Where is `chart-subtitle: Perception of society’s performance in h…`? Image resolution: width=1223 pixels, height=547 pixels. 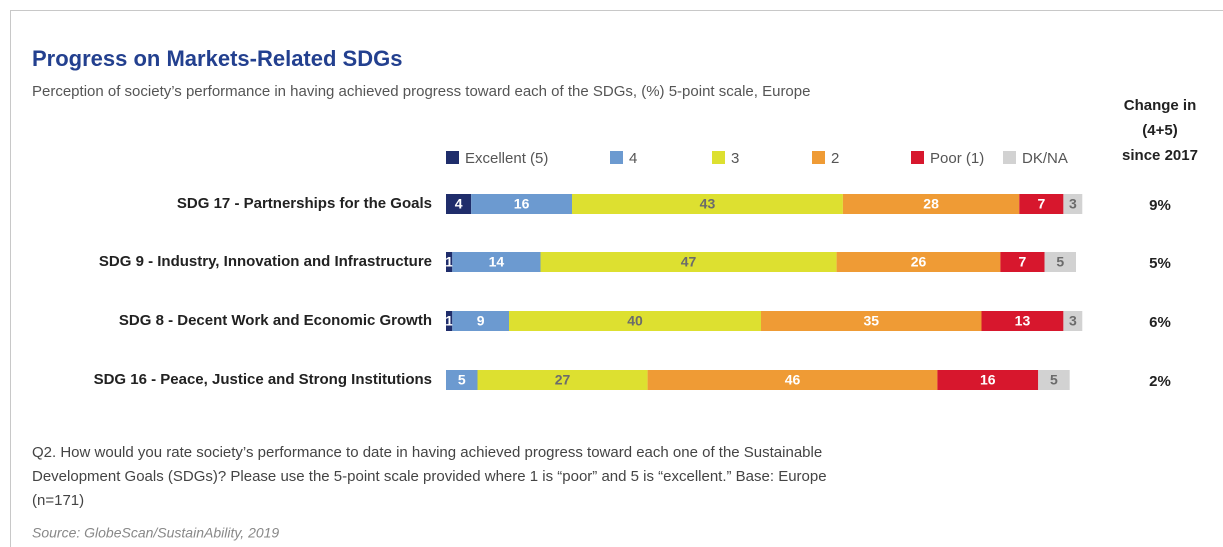
chart-subtitle: Perception of society’s performance in h… is located at coordinates (421, 91).